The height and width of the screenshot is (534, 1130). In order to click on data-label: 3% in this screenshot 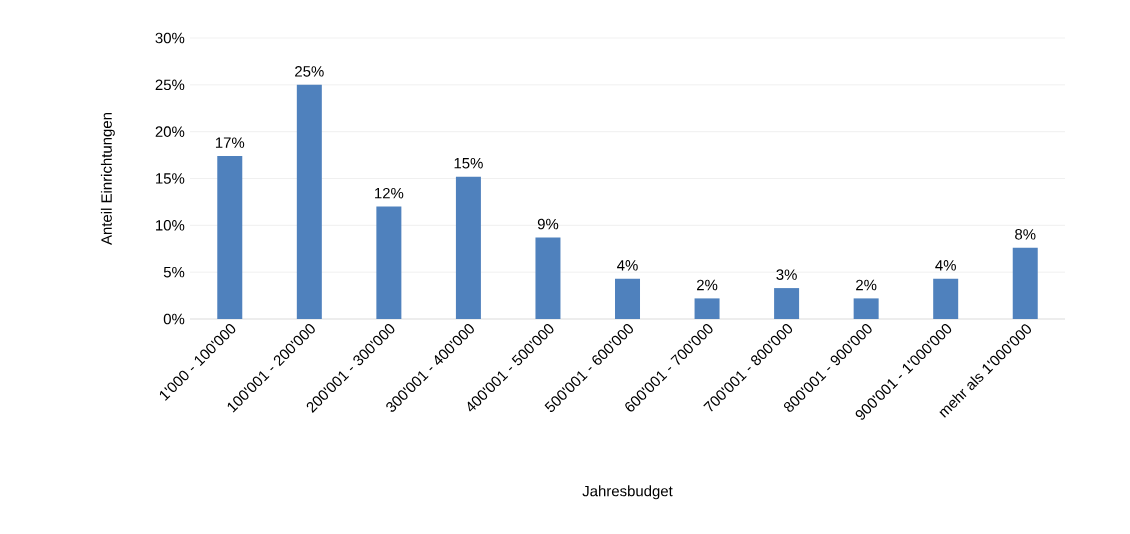, I will do `click(786, 274)`.